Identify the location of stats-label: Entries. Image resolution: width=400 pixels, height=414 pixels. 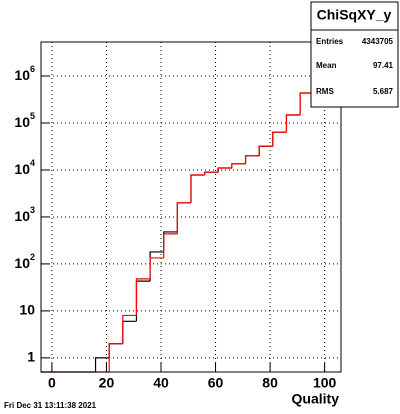
(330, 41).